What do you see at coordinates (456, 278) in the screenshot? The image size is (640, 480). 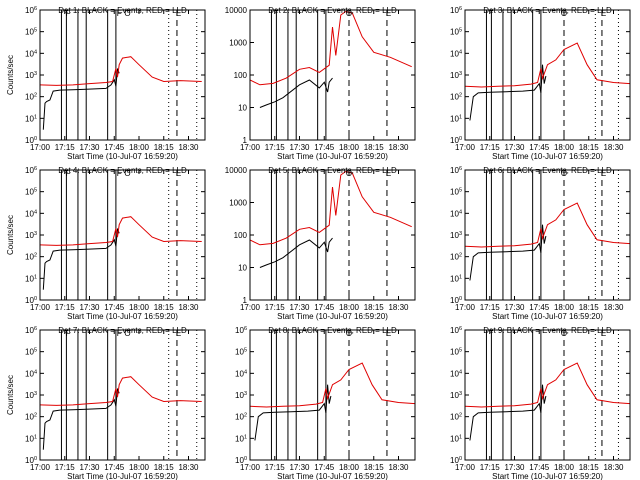 I see `y-tick-label: 101` at bounding box center [456, 278].